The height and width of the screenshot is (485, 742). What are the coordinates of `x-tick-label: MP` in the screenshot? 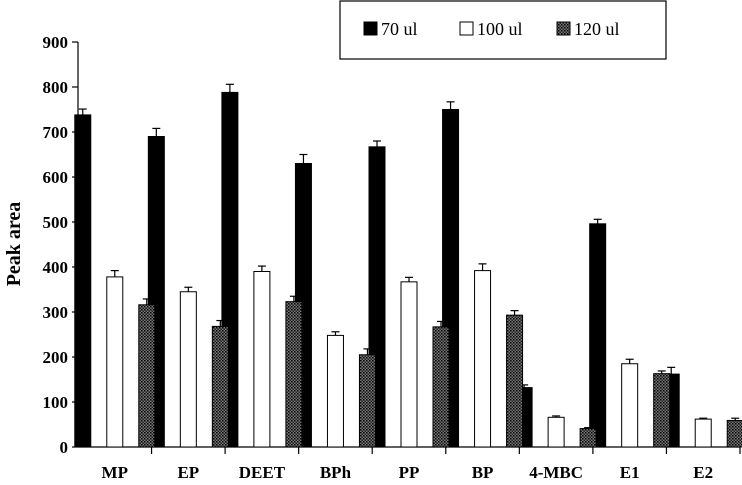 It's located at (115, 472).